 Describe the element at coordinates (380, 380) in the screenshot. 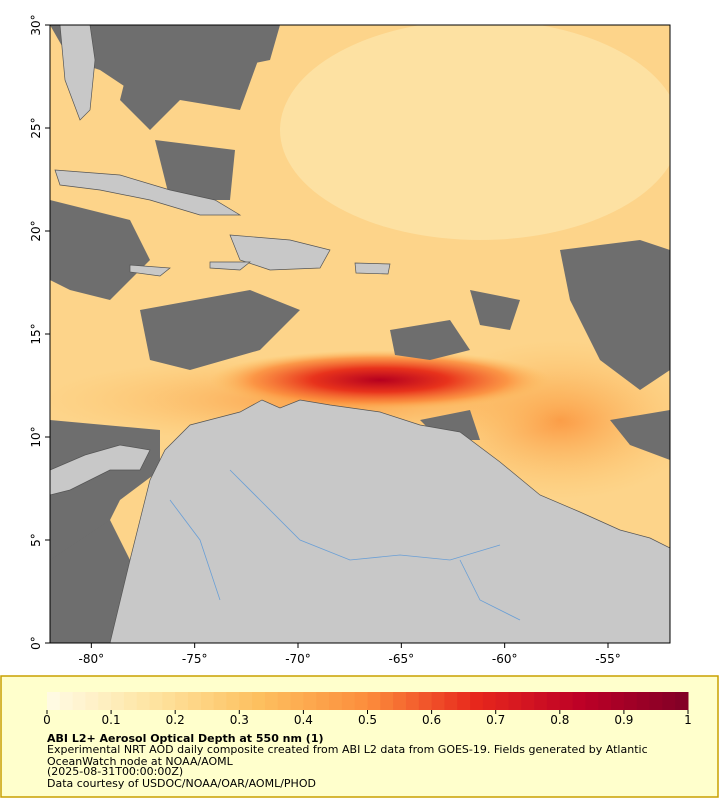

I see `aod-plume` at that location.